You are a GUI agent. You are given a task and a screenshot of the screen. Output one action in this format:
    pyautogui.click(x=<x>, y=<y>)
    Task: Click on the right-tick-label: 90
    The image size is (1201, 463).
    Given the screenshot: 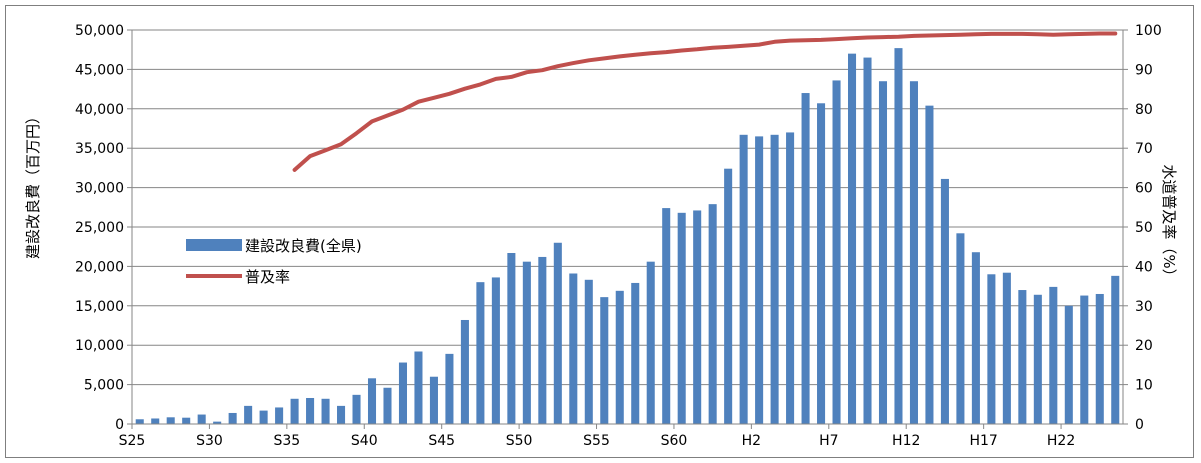 What is the action you would take?
    pyautogui.click(x=1144, y=70)
    